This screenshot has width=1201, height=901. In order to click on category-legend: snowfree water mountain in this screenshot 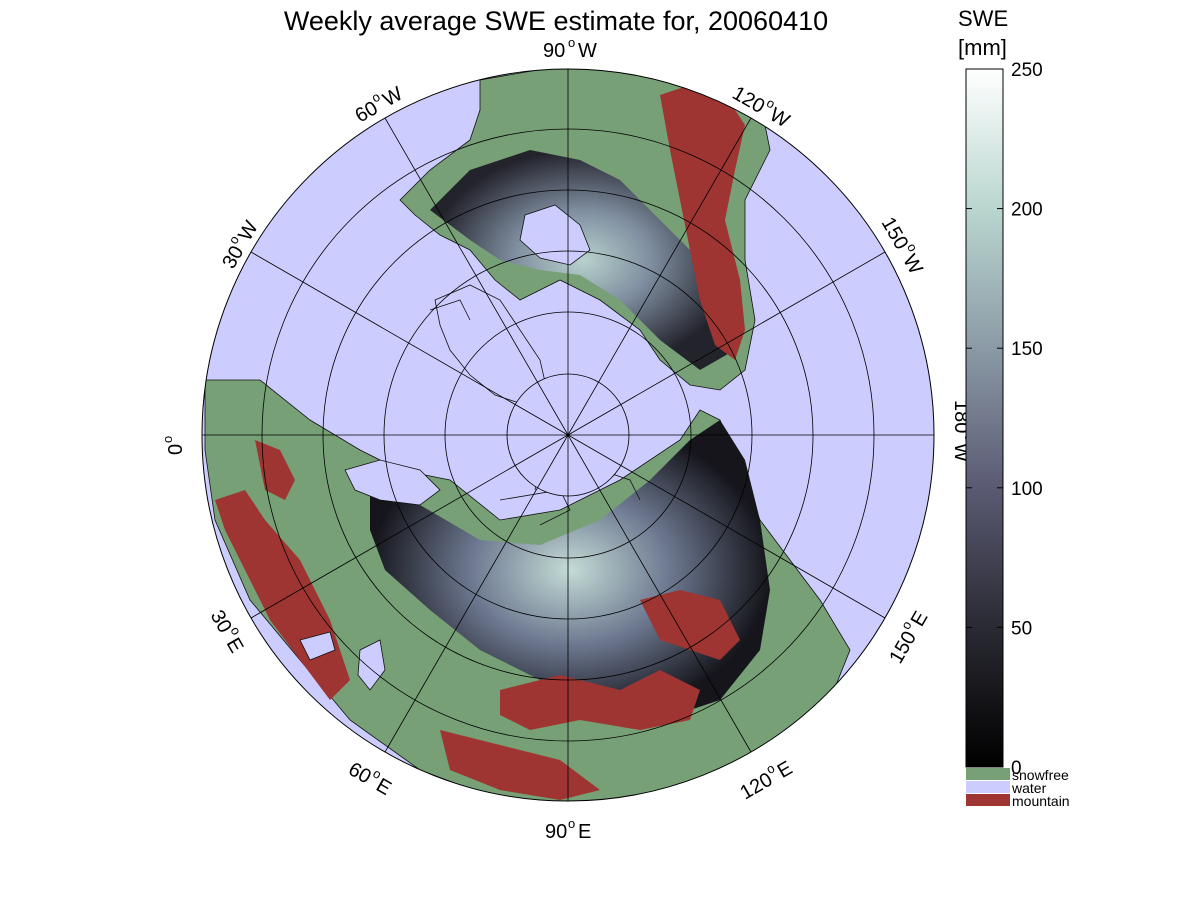, I will do `click(1018, 788)`.